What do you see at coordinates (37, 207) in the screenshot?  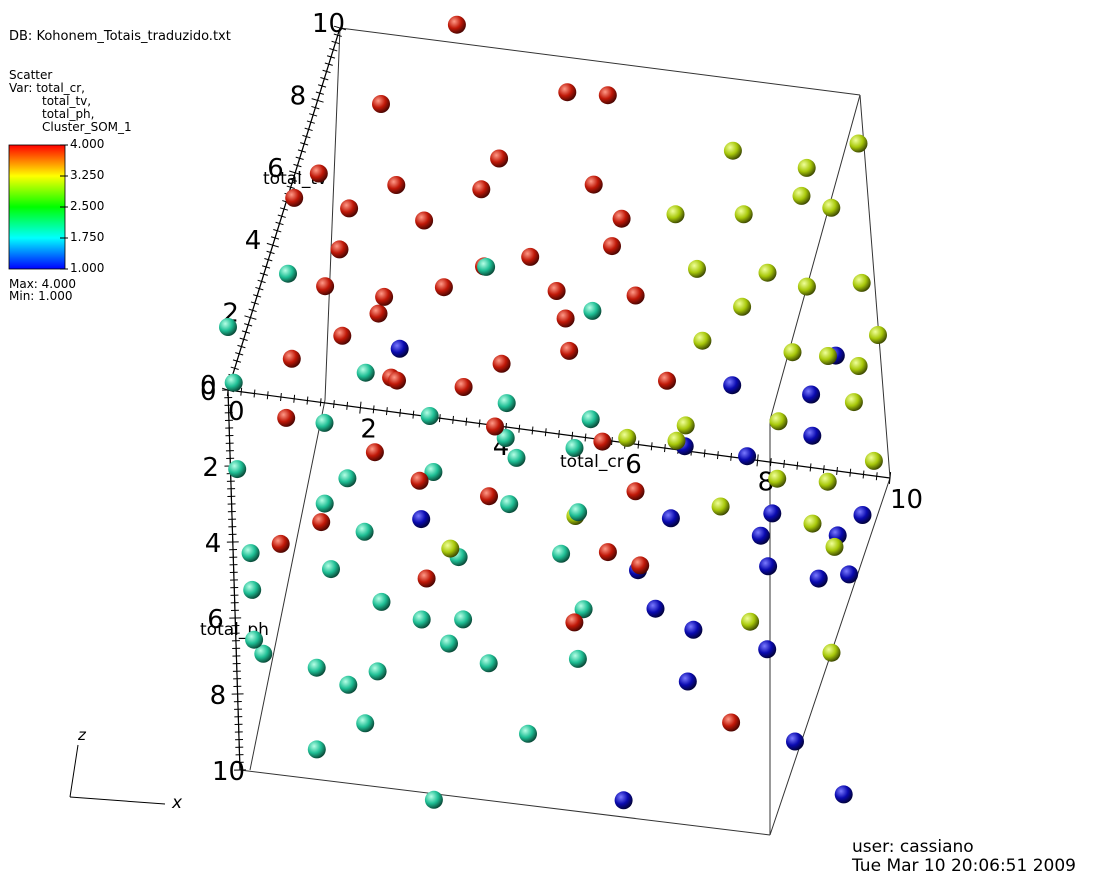 I see `colorbar` at bounding box center [37, 207].